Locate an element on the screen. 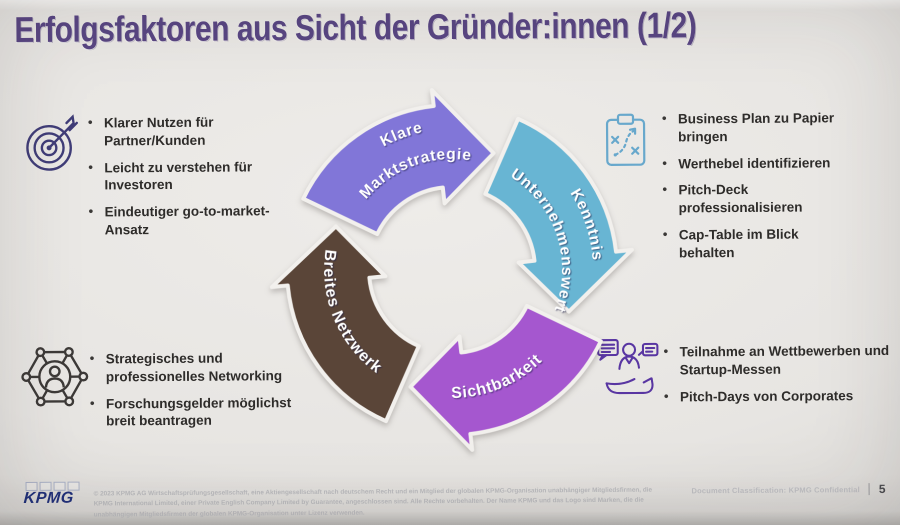 The height and width of the screenshot is (525, 900). kpmg-logo: KPMG is located at coordinates (51, 494).